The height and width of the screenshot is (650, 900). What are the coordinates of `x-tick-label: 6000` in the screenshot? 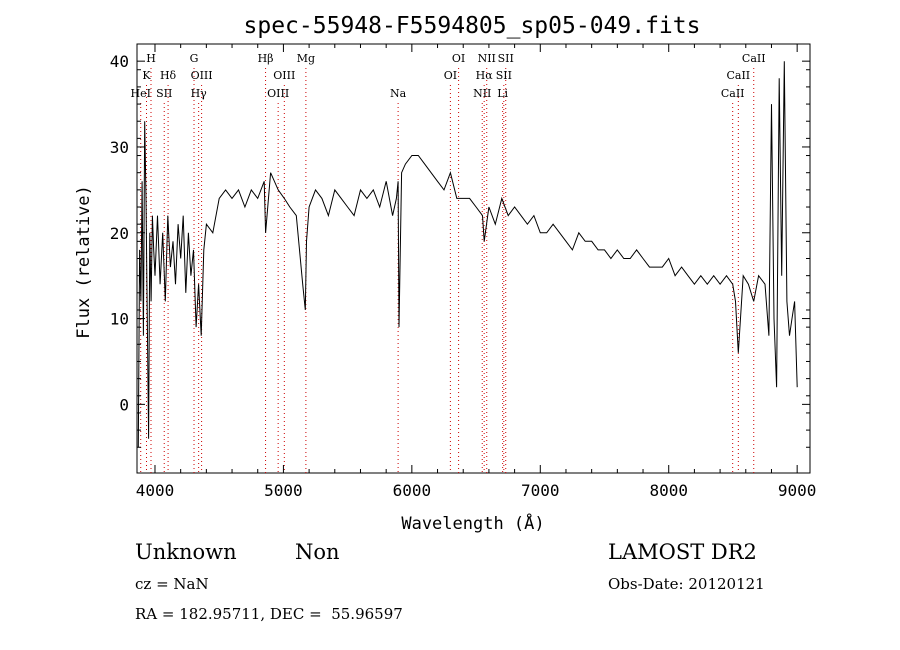 It's located at (412, 490).